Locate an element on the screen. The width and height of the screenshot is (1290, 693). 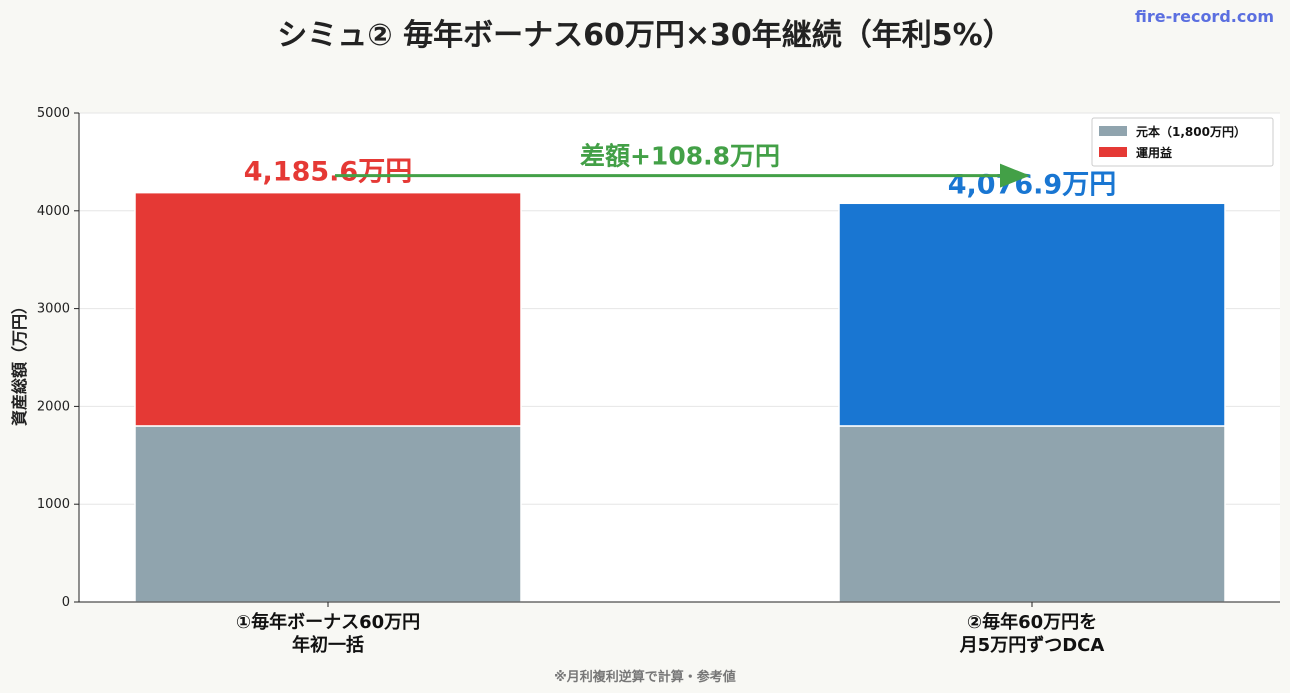
total-label-2: 4,076.9万円 is located at coordinates (1032, 184).